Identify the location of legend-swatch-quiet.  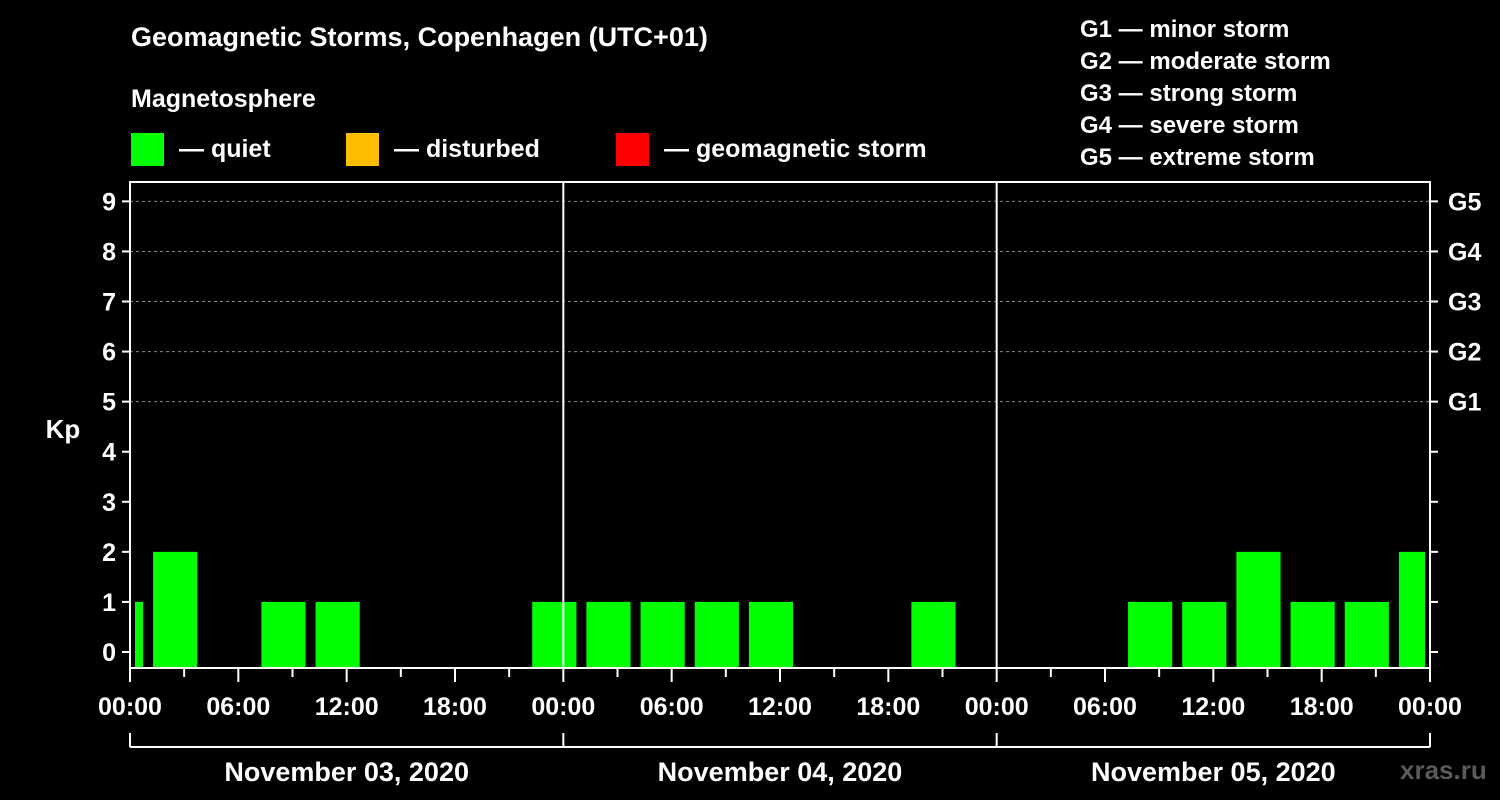
(147, 149).